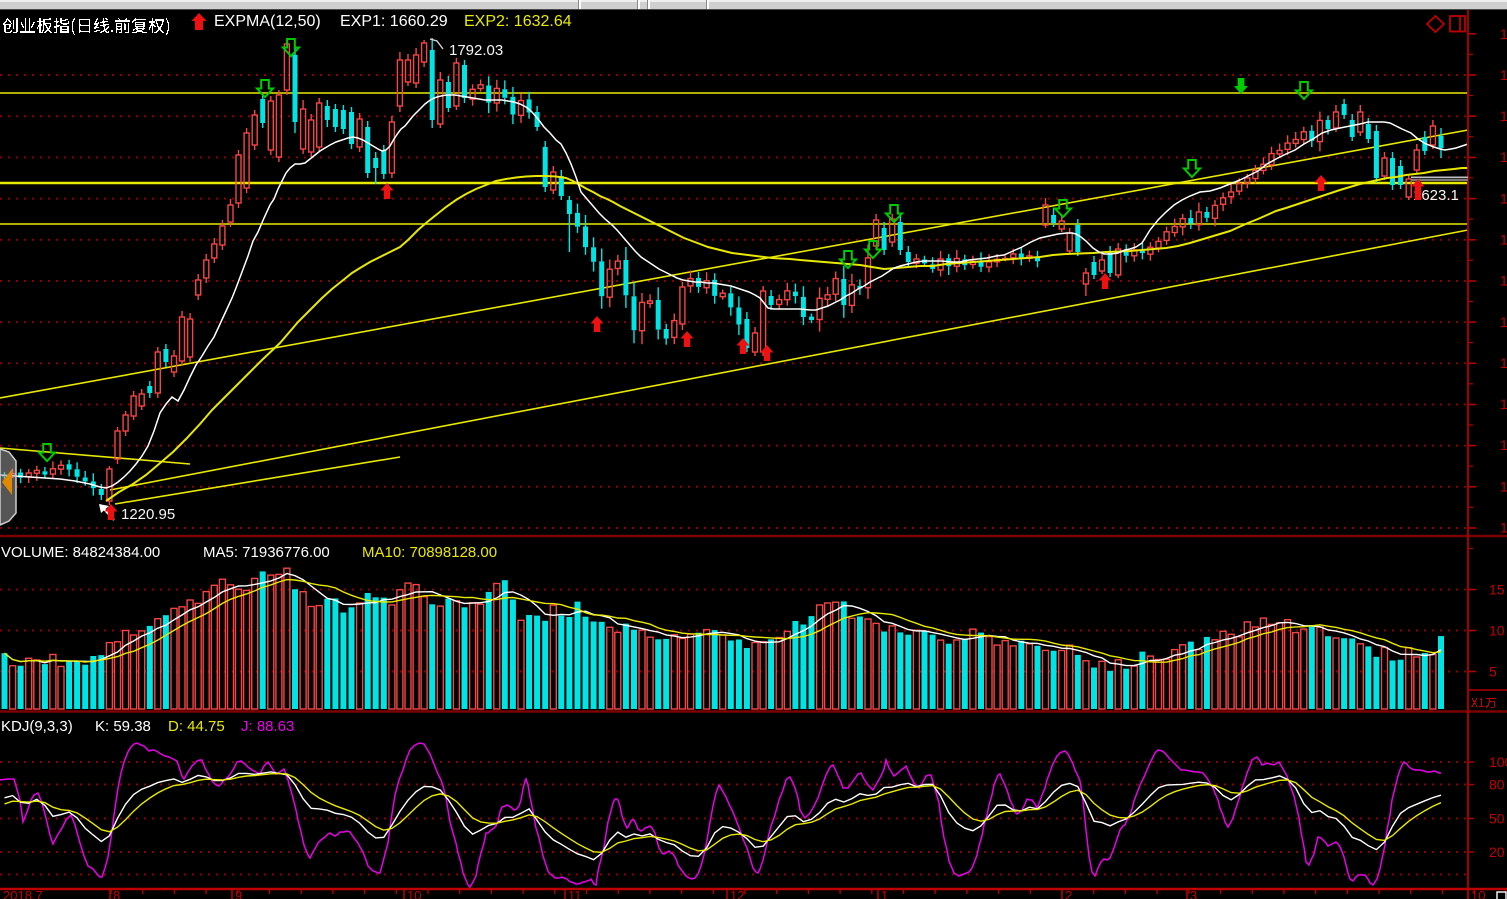  What do you see at coordinates (1497, 785) in the screenshot?
I see `svg-text: 80` at bounding box center [1497, 785].